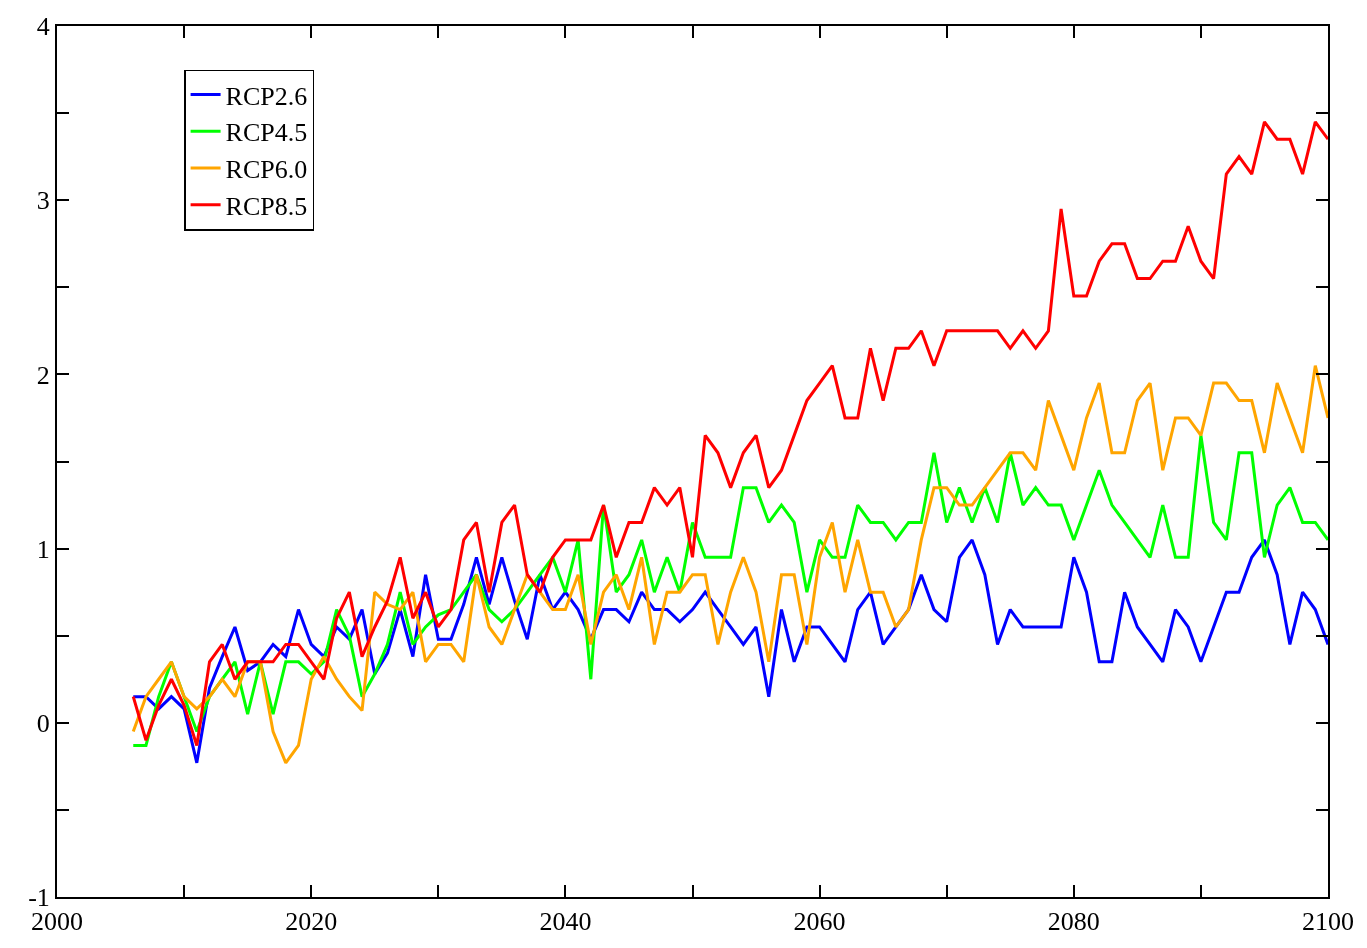  I want to click on x-tick-label: 2100, so click(1328, 922).